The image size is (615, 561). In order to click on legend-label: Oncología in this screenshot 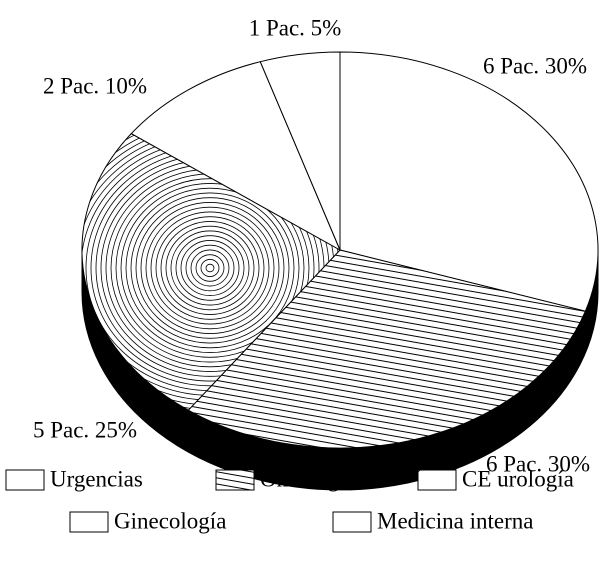, I will do `click(308, 478)`.